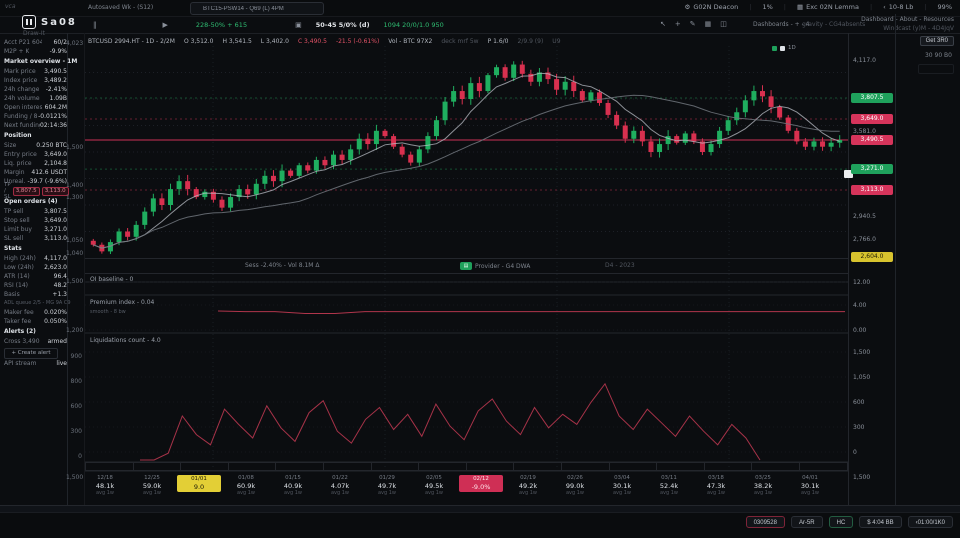 The width and height of the screenshot is (960, 538). Describe the element at coordinates (834, 24) in the screenshot. I see `toolbar-right-b: gravity - CG4absents` at that location.